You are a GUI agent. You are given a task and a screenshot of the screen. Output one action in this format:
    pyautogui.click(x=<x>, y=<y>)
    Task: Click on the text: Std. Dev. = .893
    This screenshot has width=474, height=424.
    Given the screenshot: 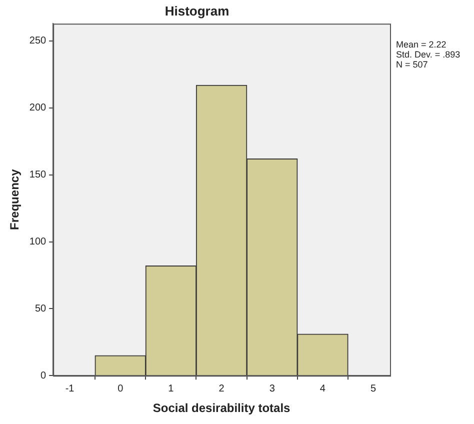 What is the action you would take?
    pyautogui.click(x=428, y=55)
    